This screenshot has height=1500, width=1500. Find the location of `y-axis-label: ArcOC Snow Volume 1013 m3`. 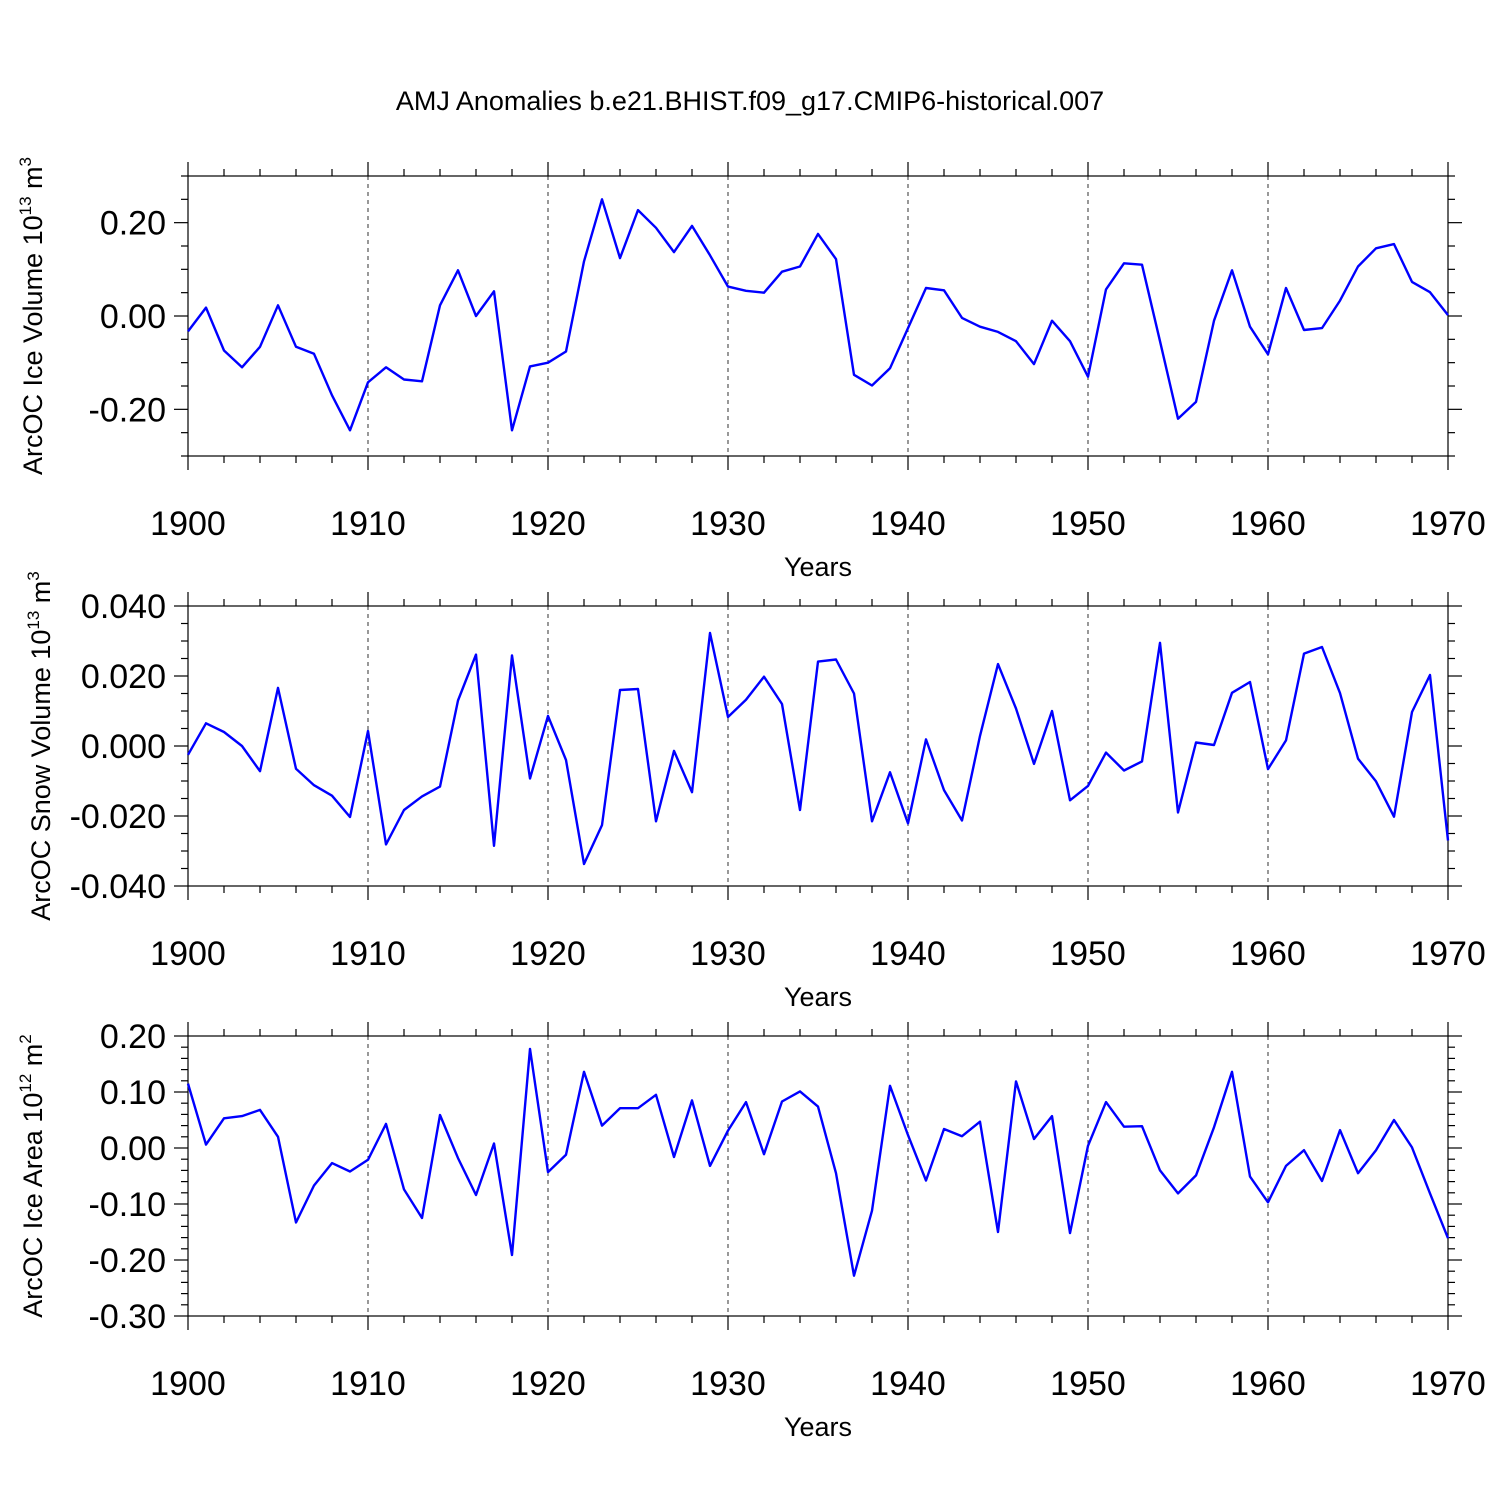

y-axis-label: ArcOC Snow Volume 1013 m3 is located at coordinates (40, 746).